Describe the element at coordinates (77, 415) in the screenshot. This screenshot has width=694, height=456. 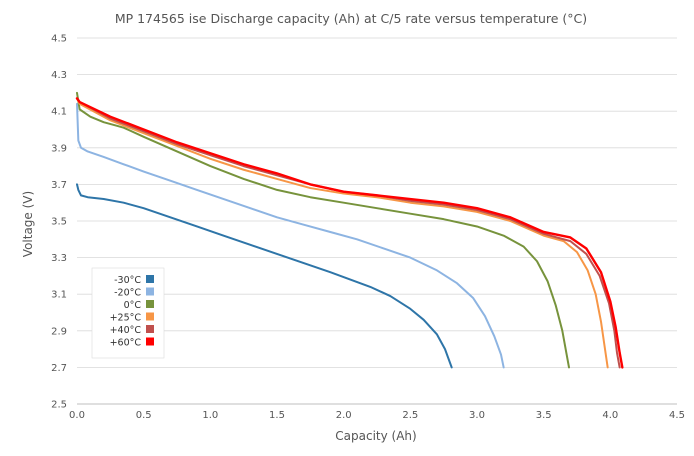
I see `x-tick-label: 0.0` at that location.